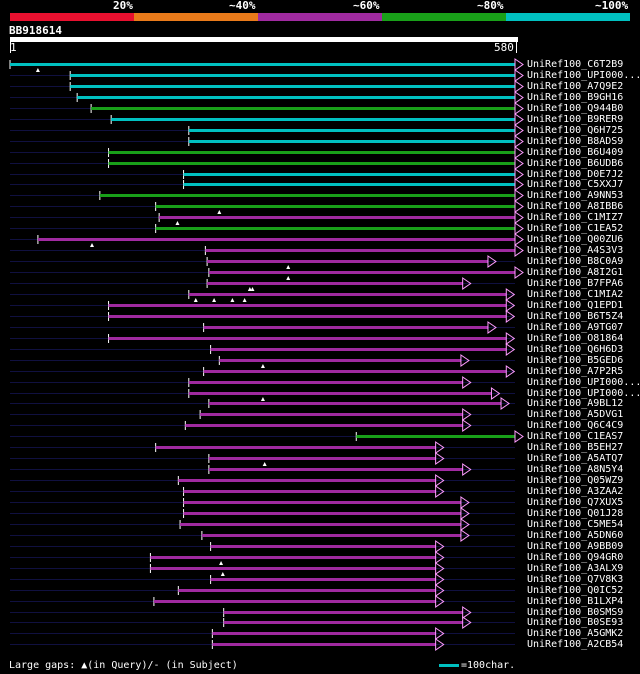 The height and width of the screenshot is (674, 640). What do you see at coordinates (575, 469) in the screenshot?
I see `hit-label: UniRef100_A8N5Y4` at bounding box center [575, 469].